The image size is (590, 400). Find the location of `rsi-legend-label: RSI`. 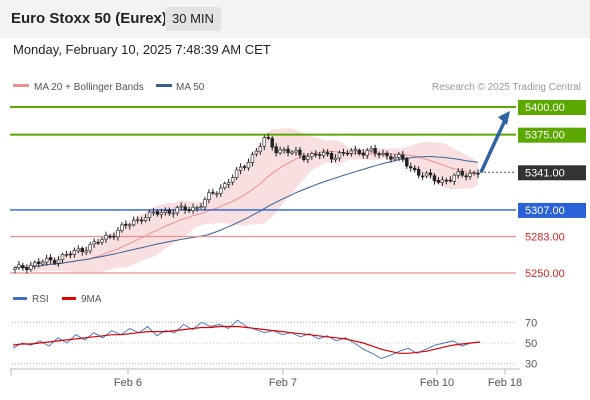

rsi-legend-label: RSI is located at coordinates (40, 299).